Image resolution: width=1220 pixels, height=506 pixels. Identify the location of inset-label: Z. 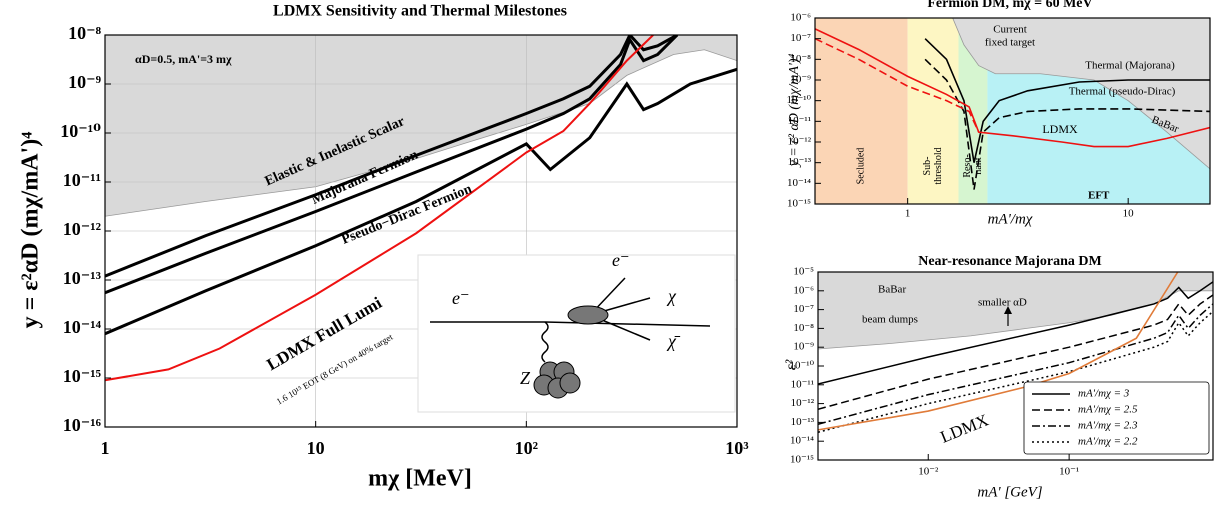
(525, 378).